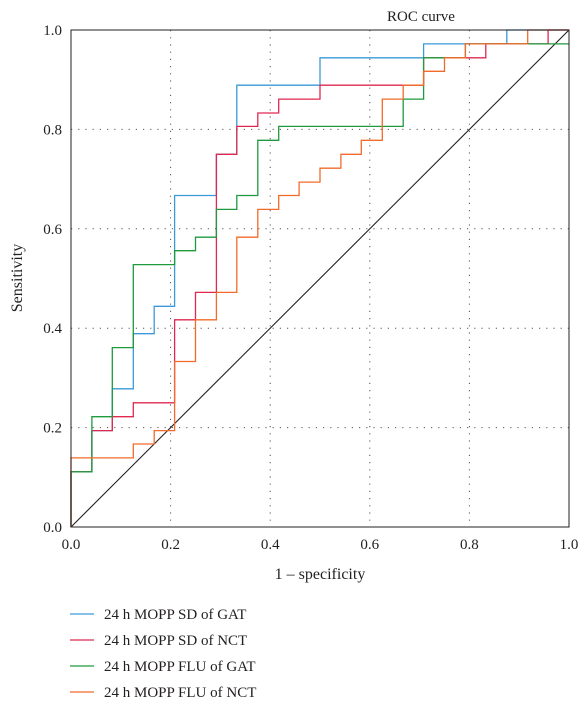  What do you see at coordinates (175, 641) in the screenshot?
I see `legend-label-2: 24 h MOPP SD of NCT` at bounding box center [175, 641].